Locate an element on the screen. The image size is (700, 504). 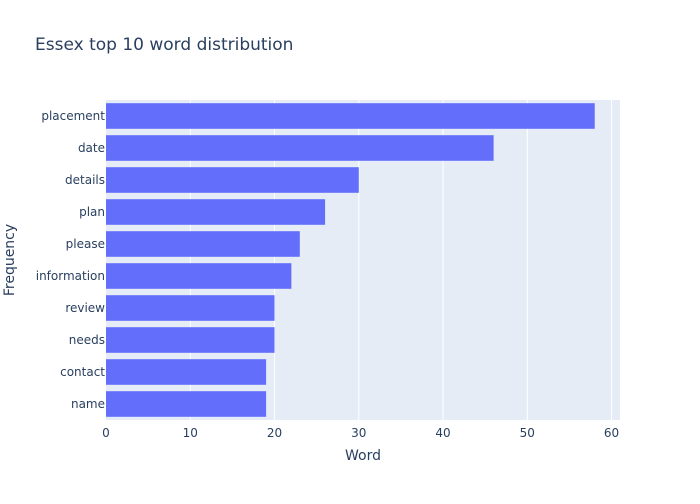
chart-title: Essex top 10 word distribution is located at coordinates (164, 45).